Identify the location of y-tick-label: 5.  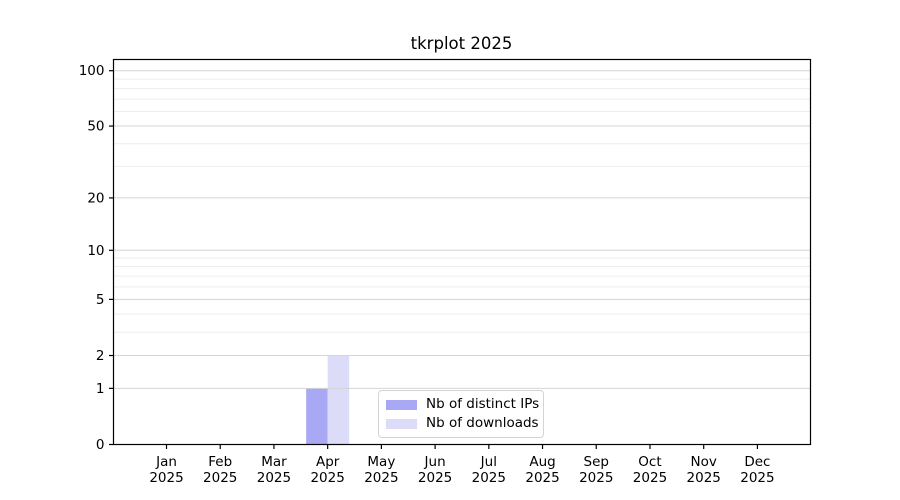
(100, 300).